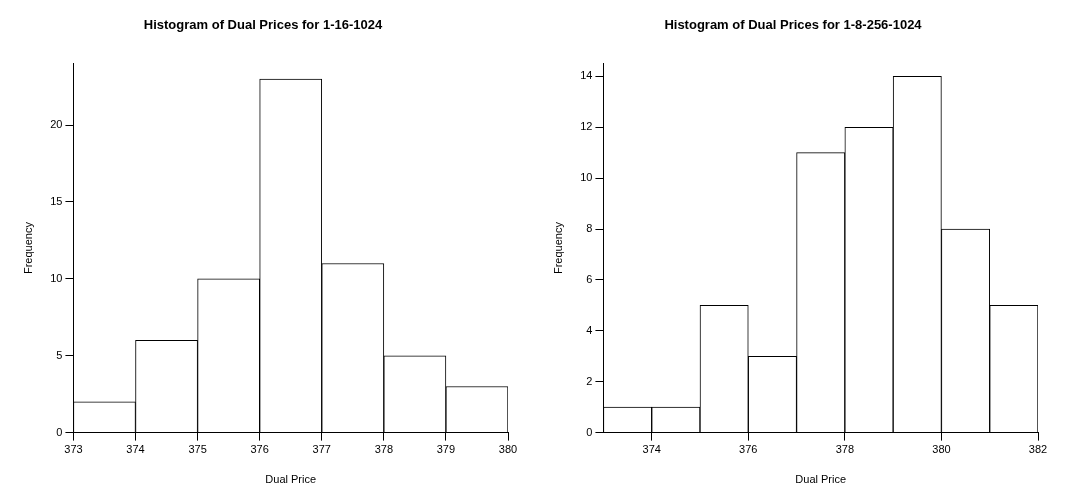 The width and height of the screenshot is (1076, 503). What do you see at coordinates (589, 228) in the screenshot?
I see `y-tick-label: 8` at bounding box center [589, 228].